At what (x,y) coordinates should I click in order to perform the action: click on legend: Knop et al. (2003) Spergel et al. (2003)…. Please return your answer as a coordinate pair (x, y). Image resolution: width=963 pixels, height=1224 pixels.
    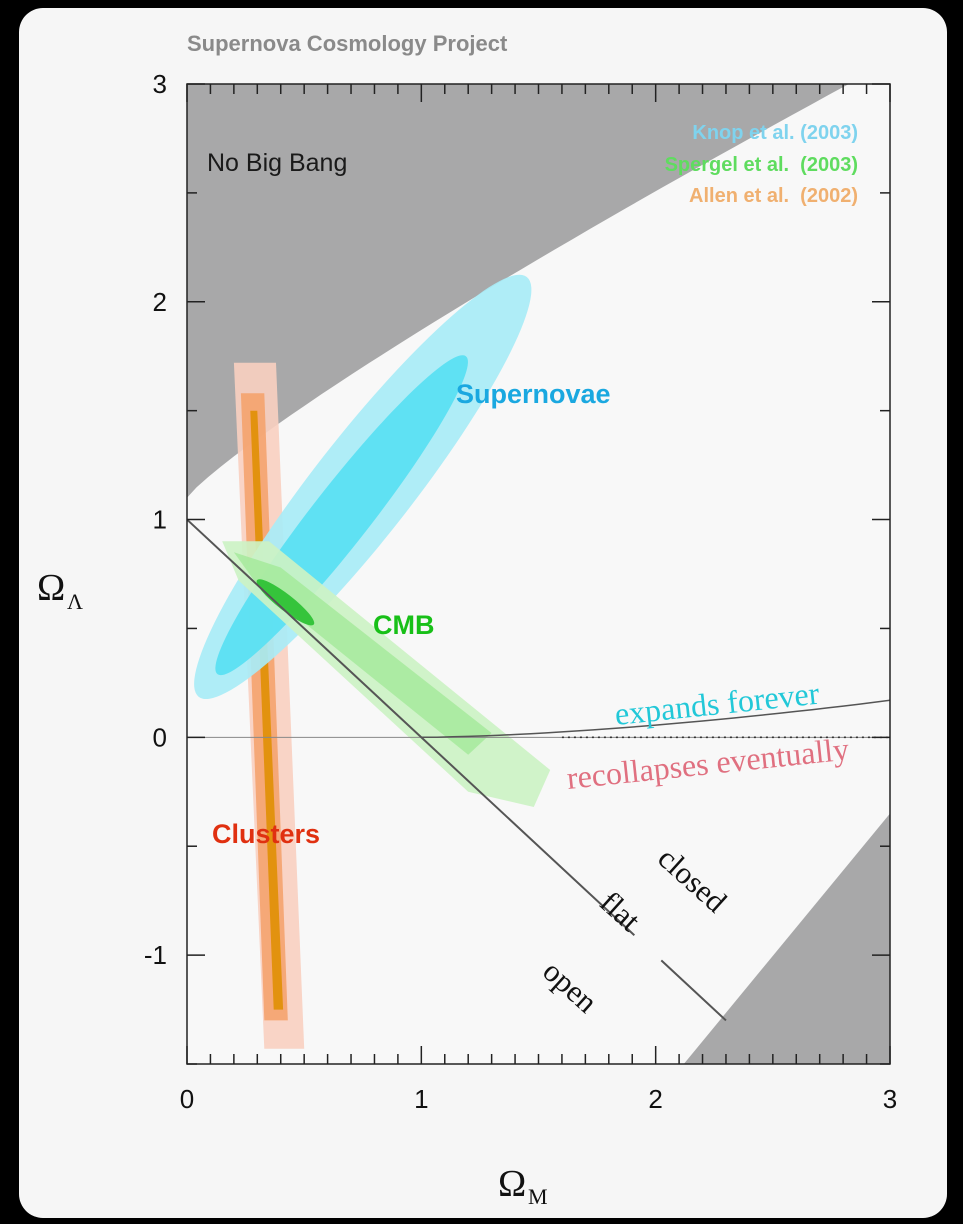
    Looking at the image, I should click on (761, 164).